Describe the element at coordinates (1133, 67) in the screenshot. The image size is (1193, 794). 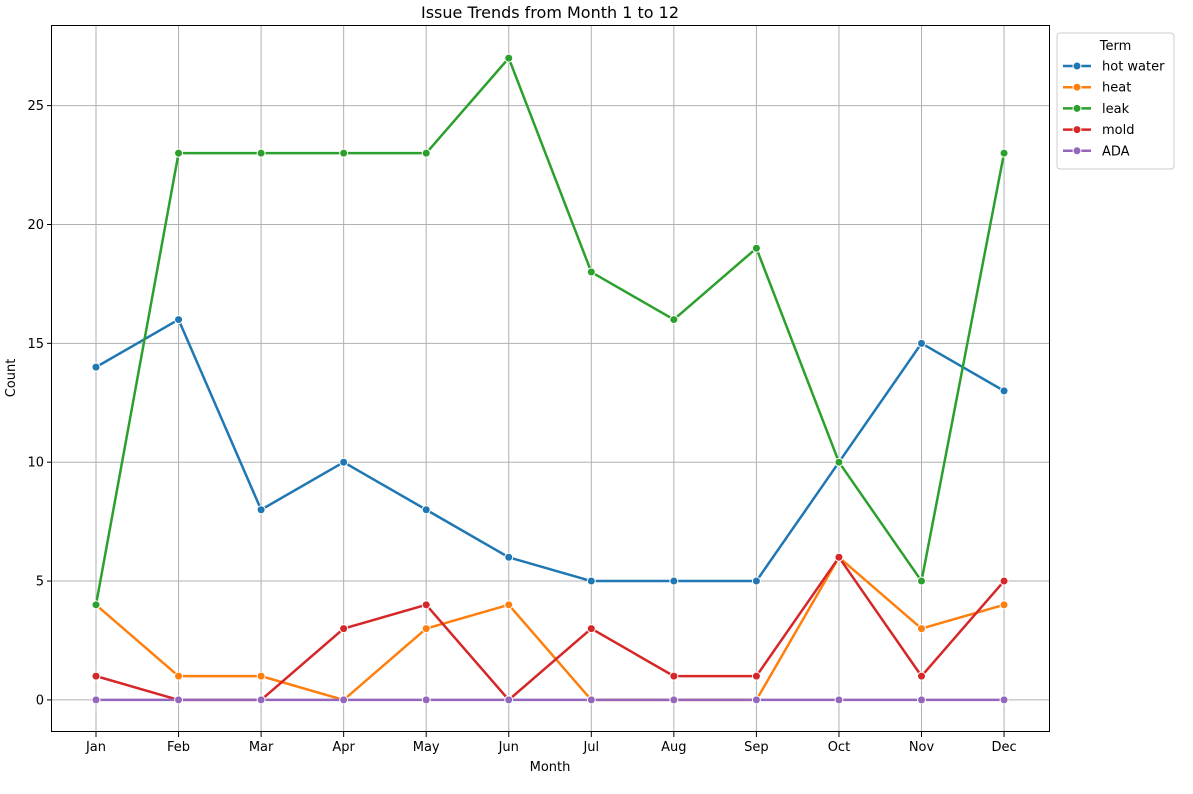
I see `legend-label: hot water` at that location.